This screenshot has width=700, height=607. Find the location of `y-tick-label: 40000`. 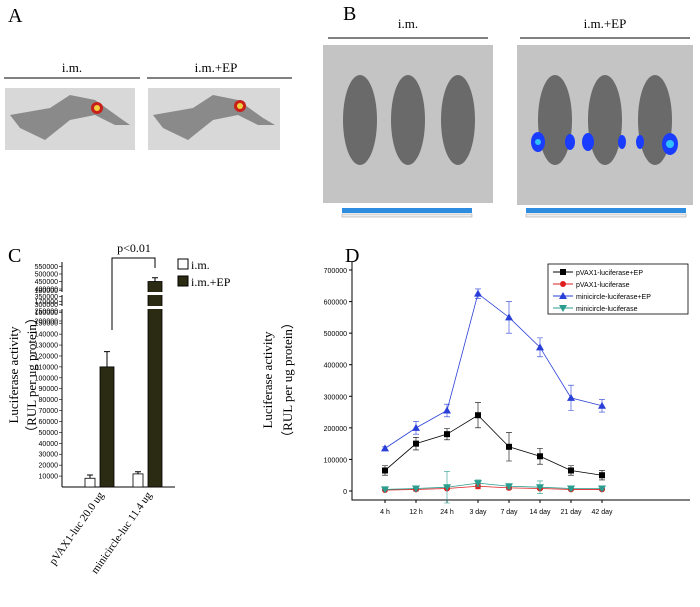

y-tick-label: 40000 is located at coordinates (49, 444).